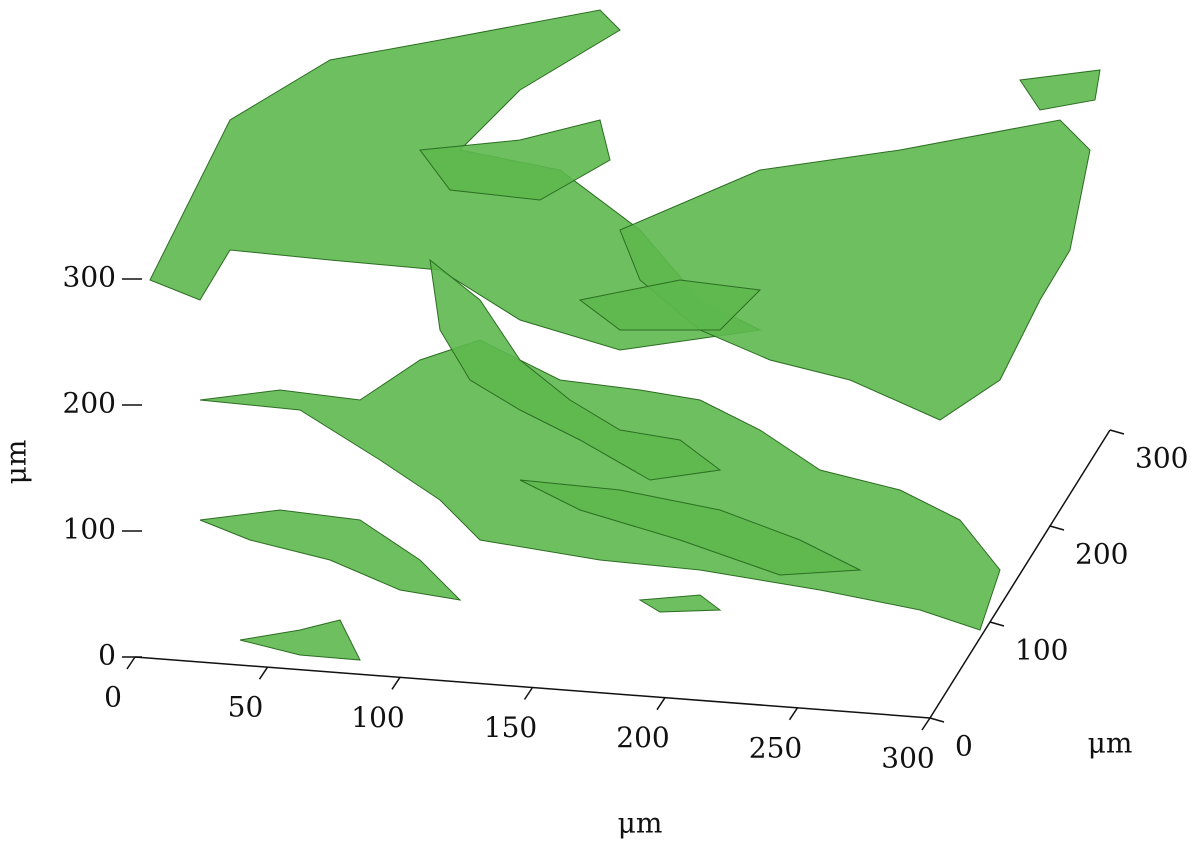 This screenshot has width=1200, height=842. I want to click on x-axis-label: μm, so click(640, 823).